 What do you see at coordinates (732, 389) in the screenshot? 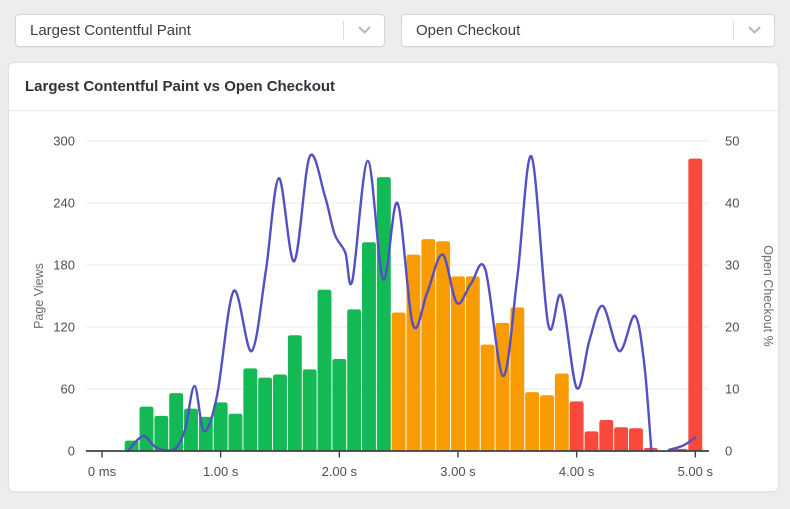
I see `y-right-tick-label: 10` at bounding box center [732, 389].